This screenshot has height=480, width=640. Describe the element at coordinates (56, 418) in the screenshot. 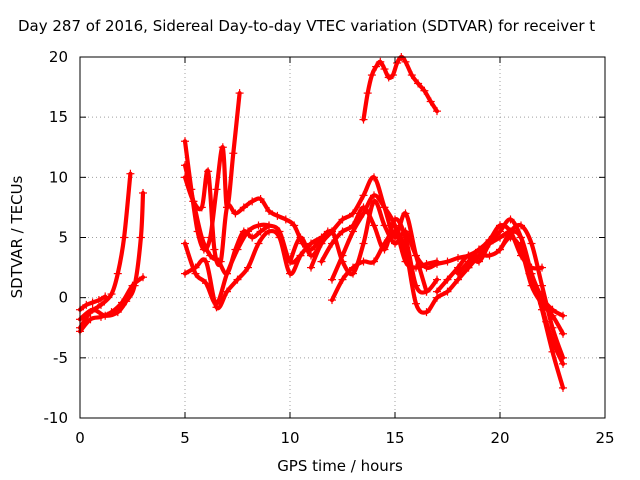

I see `y-tick-label: -10` at that location.